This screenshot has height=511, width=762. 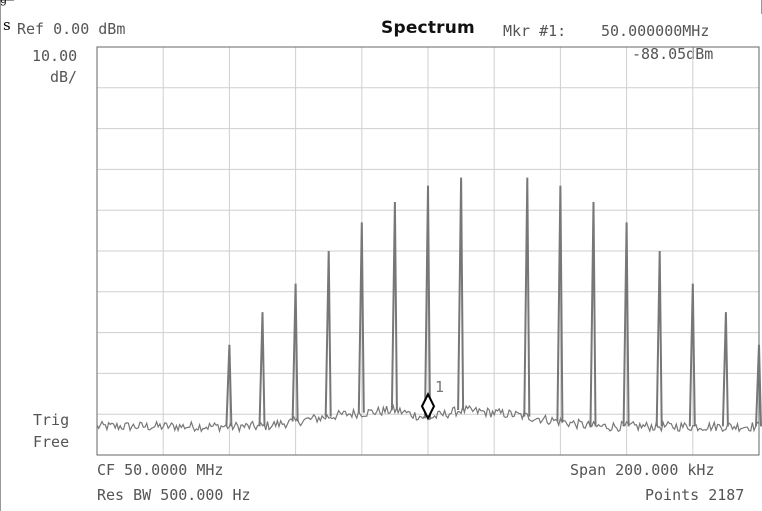 I want to click on marker-1-diamond, so click(x=428, y=406).